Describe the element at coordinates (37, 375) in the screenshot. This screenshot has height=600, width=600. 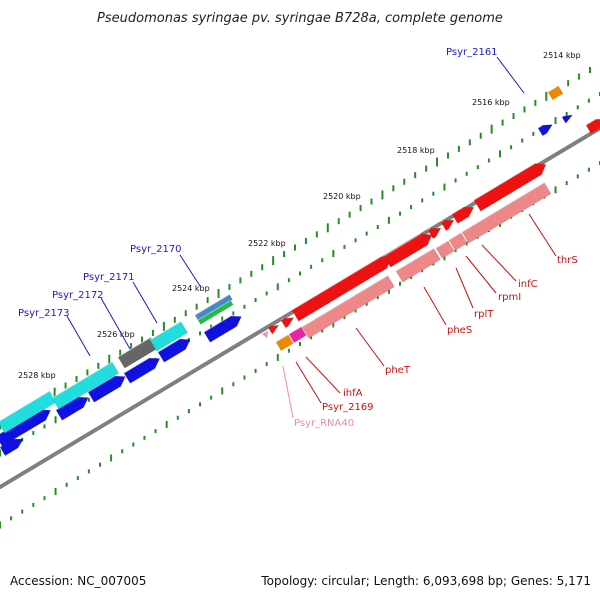
I see `kbp-label-2528: 2528 kbp` at that location.